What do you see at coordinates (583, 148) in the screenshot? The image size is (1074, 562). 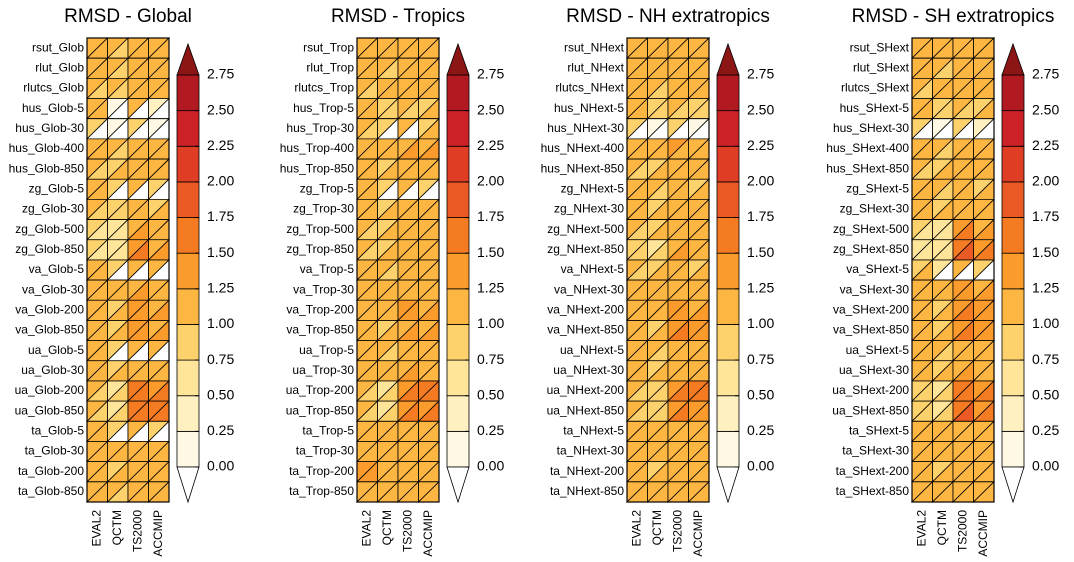 I see `row-label: hus_NHext-400` at bounding box center [583, 148].